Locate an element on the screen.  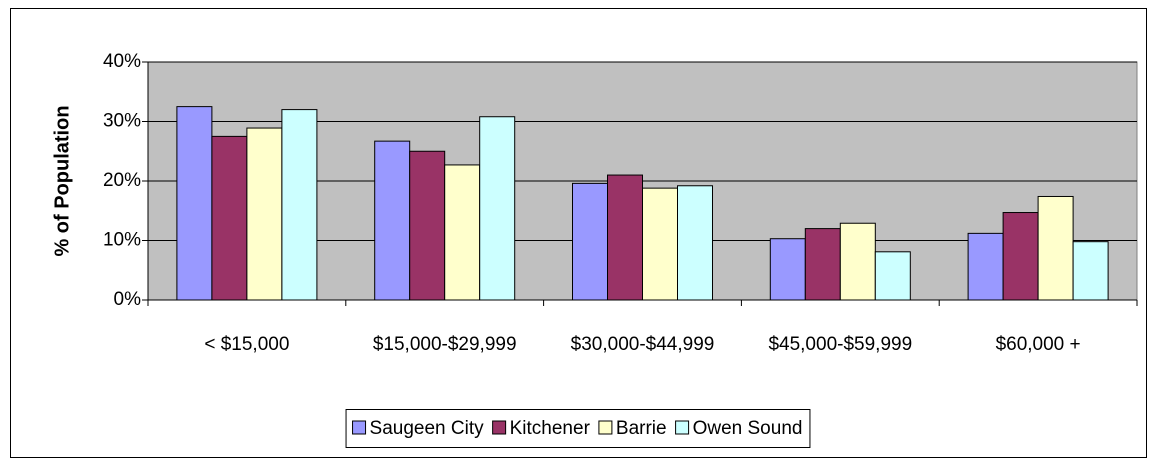
legend is located at coordinates (578, 428).